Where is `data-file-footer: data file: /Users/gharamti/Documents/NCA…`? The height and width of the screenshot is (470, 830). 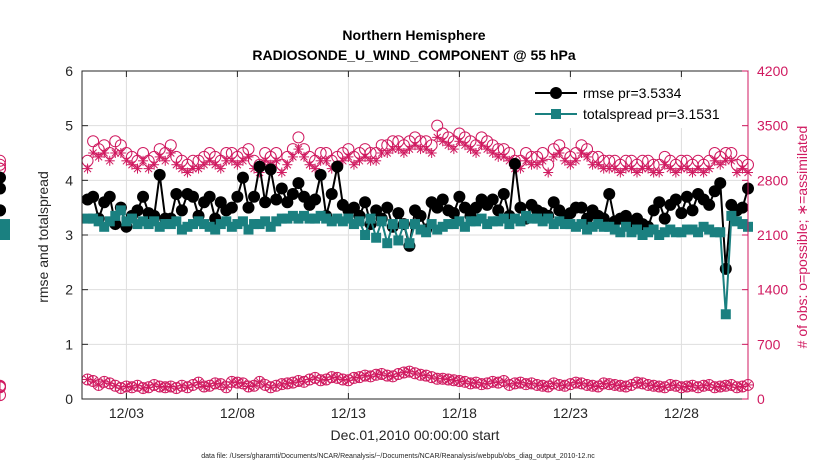
data-file-footer: data file: /Users/gharamti/Documents/NCA… is located at coordinates (398, 456).